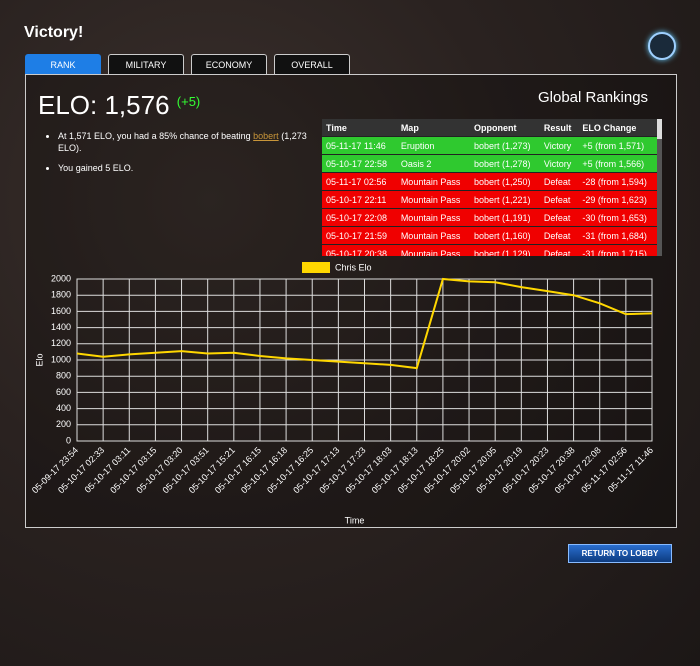  What do you see at coordinates (264, 470) in the screenshot?
I see `x-tick-label: 05-10-17 16:18` at bounding box center [264, 470].